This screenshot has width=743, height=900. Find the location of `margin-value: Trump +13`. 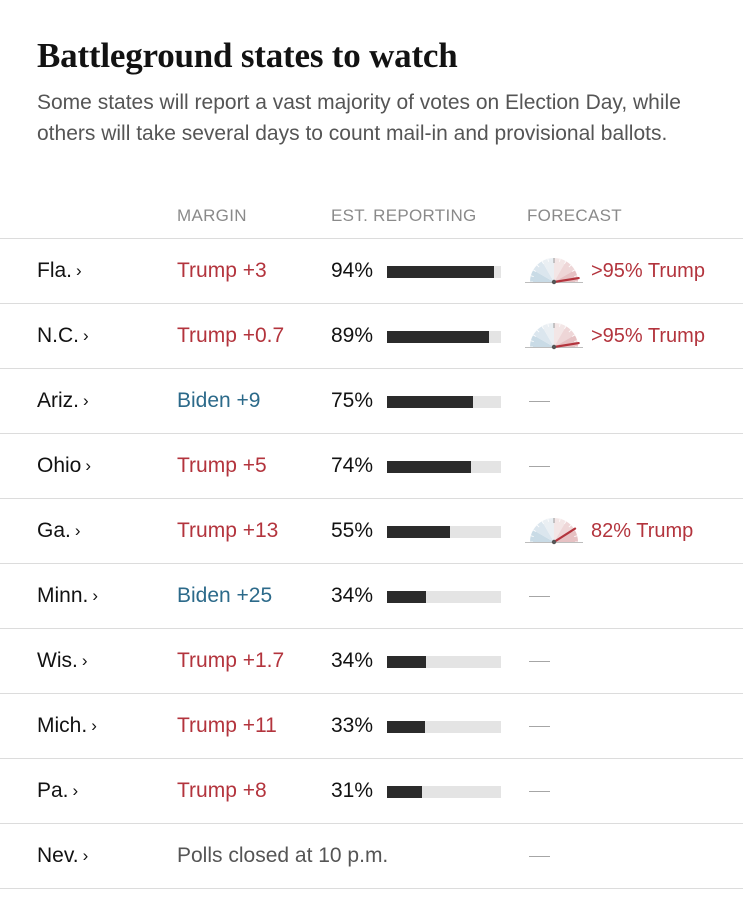

margin-value: Trump +13 is located at coordinates (228, 530).